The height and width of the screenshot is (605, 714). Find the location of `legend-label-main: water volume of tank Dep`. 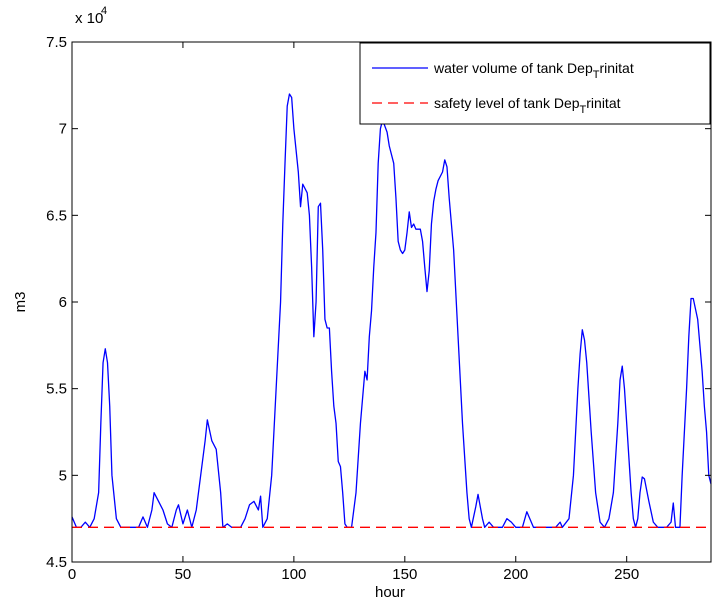

legend-label-main: water volume of tank Dep is located at coordinates (513, 68).